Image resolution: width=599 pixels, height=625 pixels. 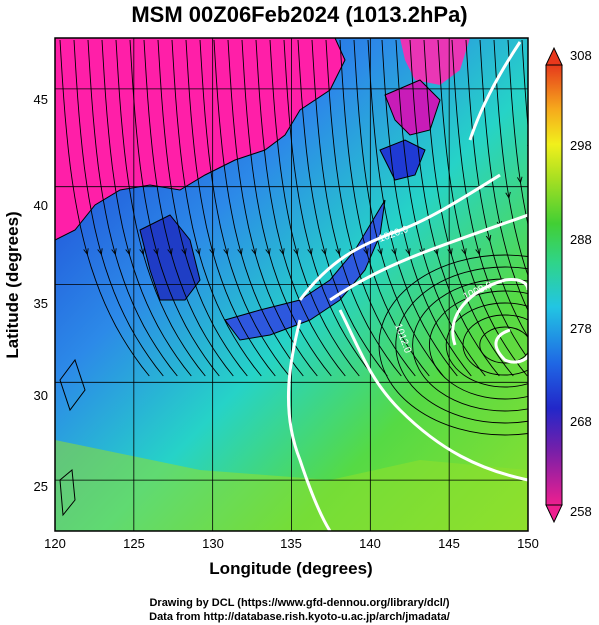 I want to click on x-tick-label: 120, so click(x=55, y=543).